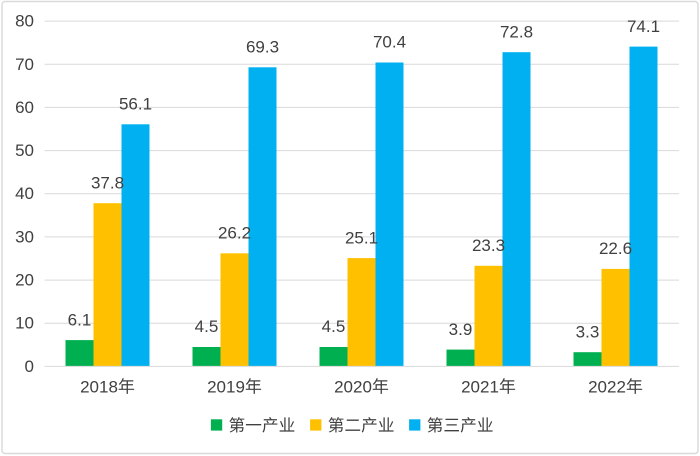  What do you see at coordinates (24, 21) in the screenshot?
I see `svg-text: 80` at bounding box center [24, 21].